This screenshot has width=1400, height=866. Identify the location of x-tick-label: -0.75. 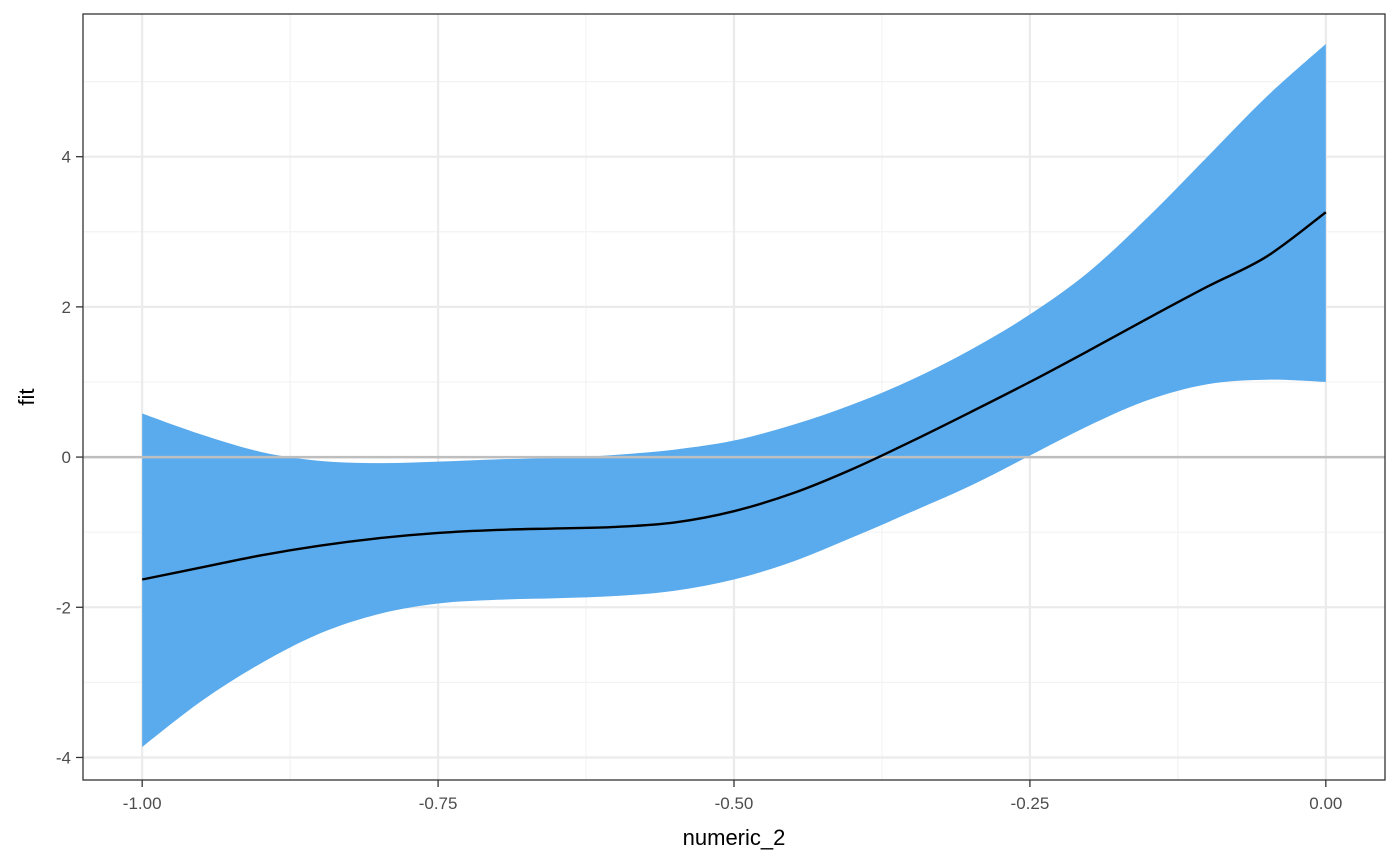
(438, 803).